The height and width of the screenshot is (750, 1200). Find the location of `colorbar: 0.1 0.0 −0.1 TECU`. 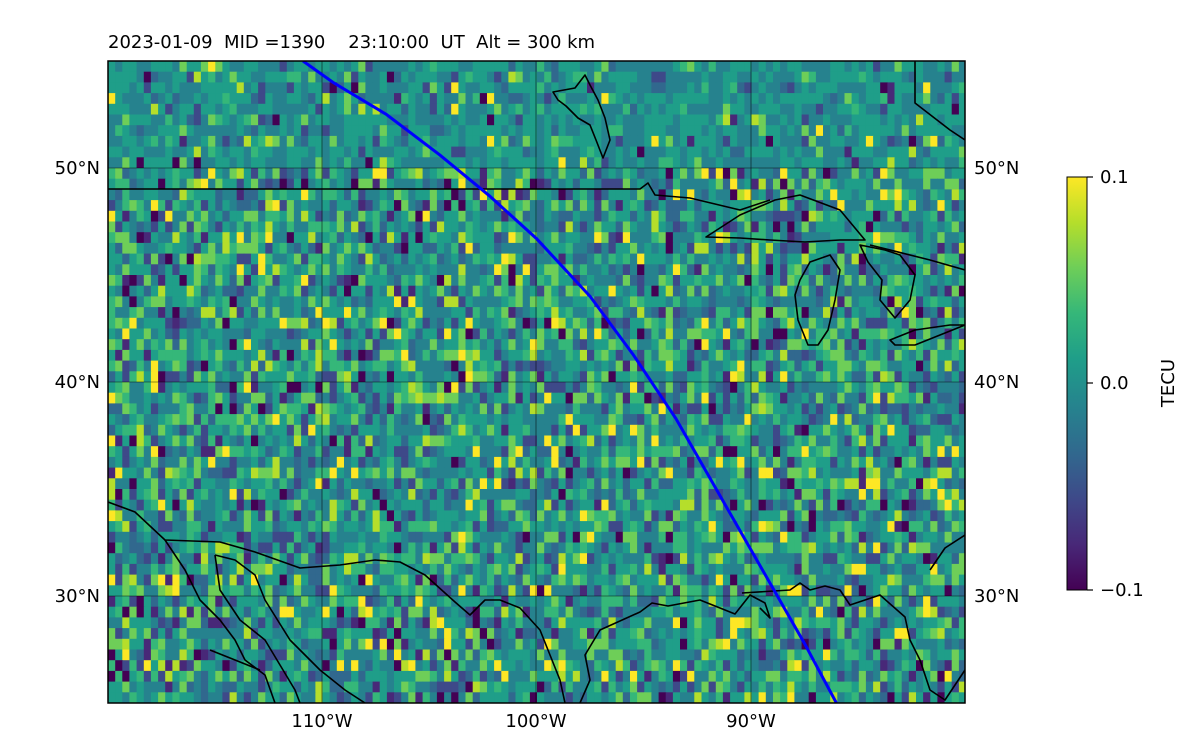

colorbar: 0.1 0.0 −0.1 TECU is located at coordinates (1122, 384).